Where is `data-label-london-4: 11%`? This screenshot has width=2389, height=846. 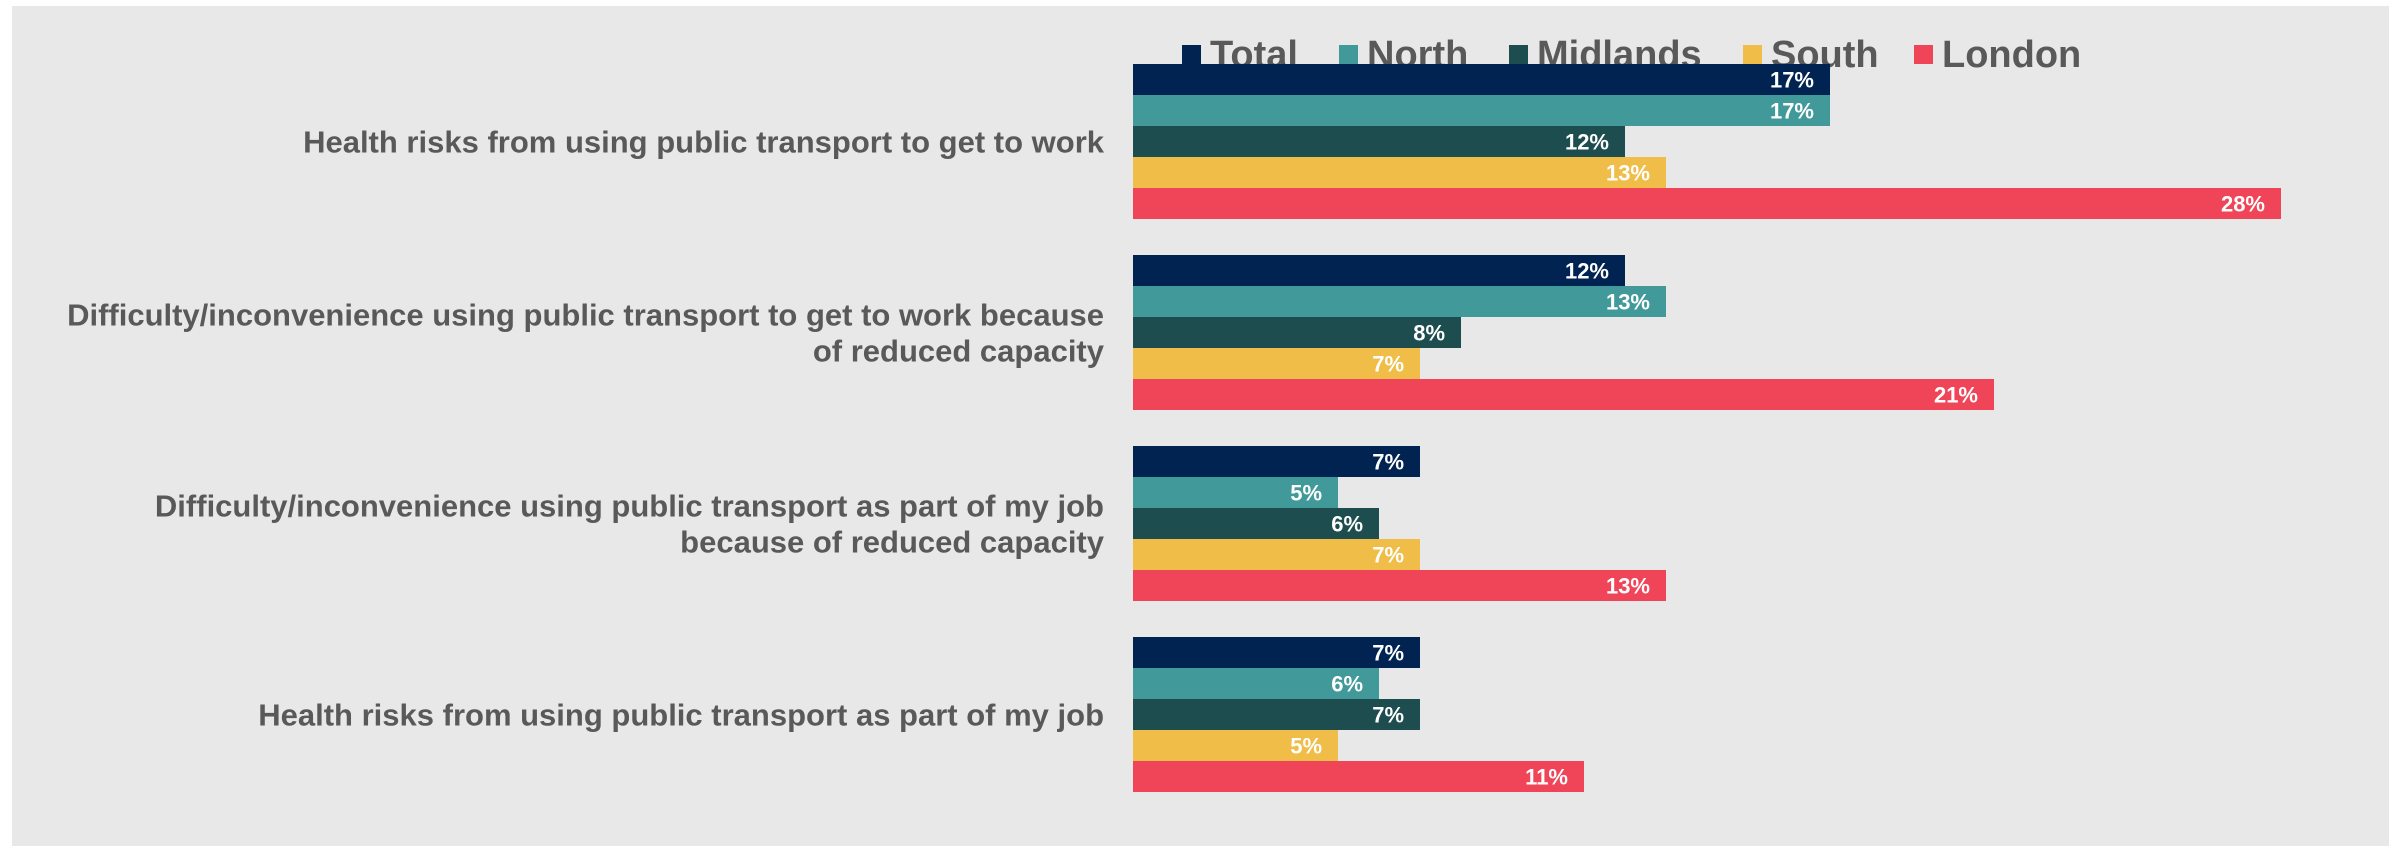
data-label-london-4: 11% is located at coordinates (1546, 777).